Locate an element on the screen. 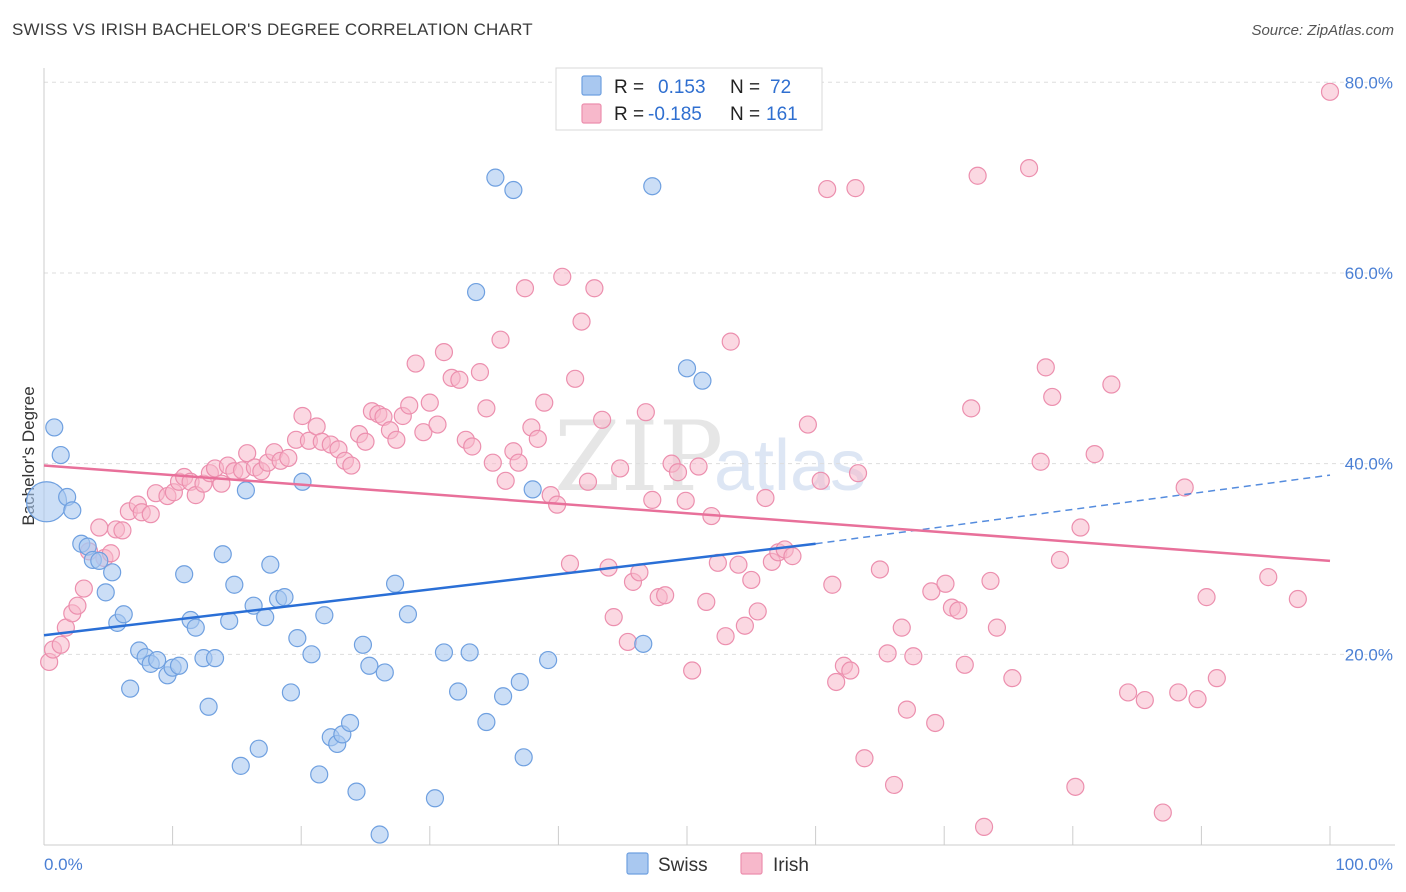 The width and height of the screenshot is (1406, 892). swiss-trend-line is located at coordinates (429, 589).